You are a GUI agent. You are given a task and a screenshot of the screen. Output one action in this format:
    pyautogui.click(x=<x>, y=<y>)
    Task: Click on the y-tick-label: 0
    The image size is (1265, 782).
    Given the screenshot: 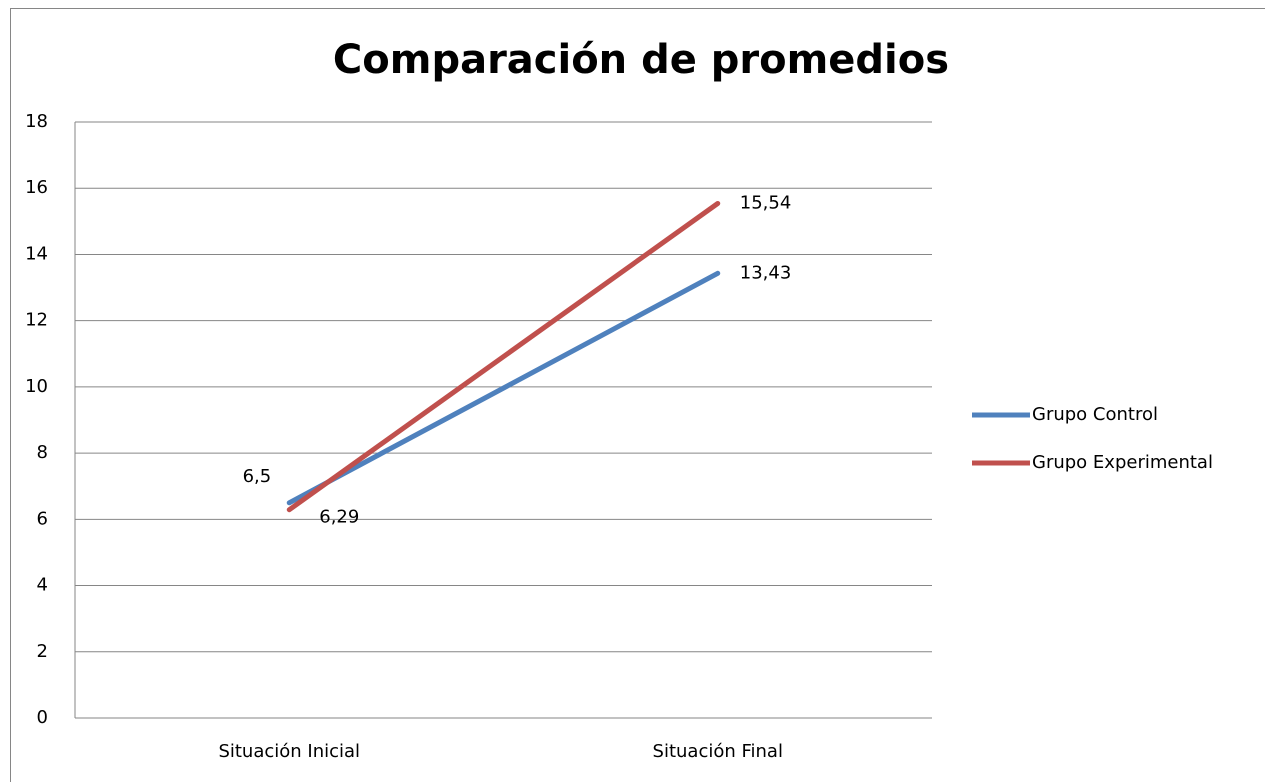 What is the action you would take?
    pyautogui.click(x=42, y=717)
    